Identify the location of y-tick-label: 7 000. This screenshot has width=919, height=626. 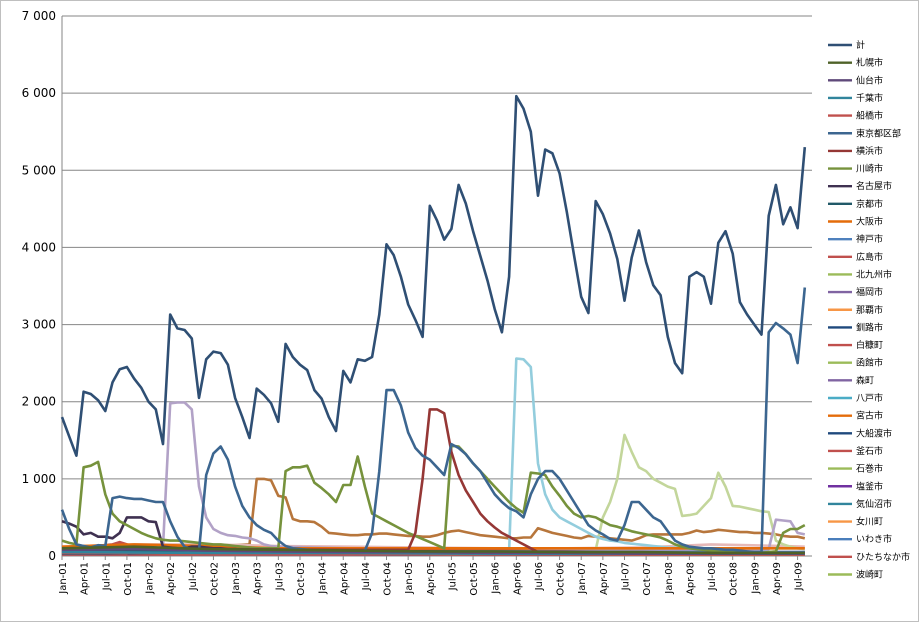
(39, 16).